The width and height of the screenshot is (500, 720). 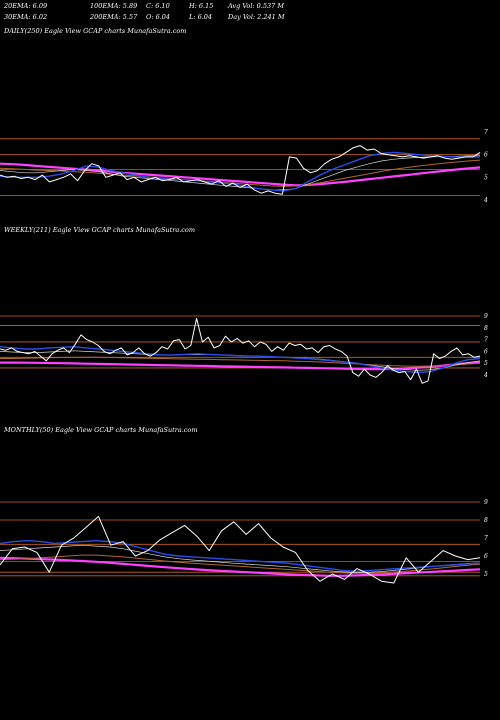 I want to click on weekly-ema100-line, so click(x=240, y=361).